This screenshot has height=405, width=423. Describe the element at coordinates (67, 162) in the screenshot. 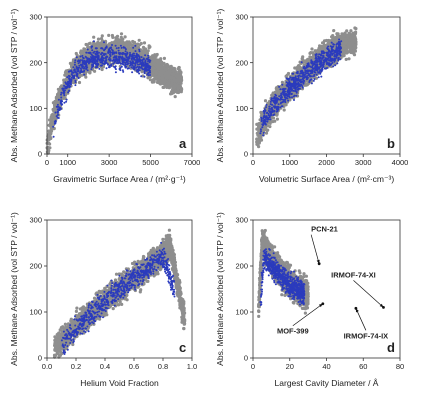

I see `x-tick-label: 1000` at that location.